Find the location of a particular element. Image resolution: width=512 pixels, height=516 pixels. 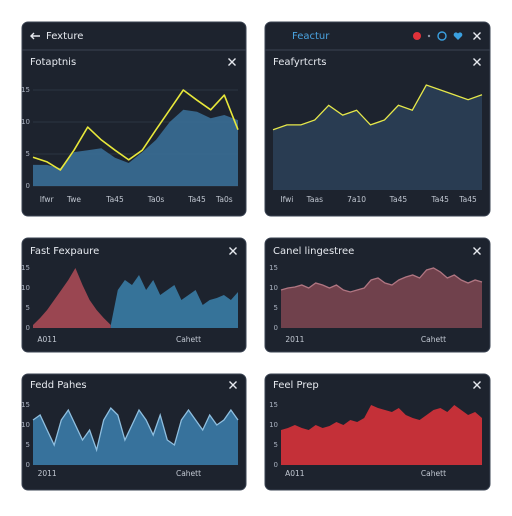

x-tick-label: 7a10 is located at coordinates (356, 199).